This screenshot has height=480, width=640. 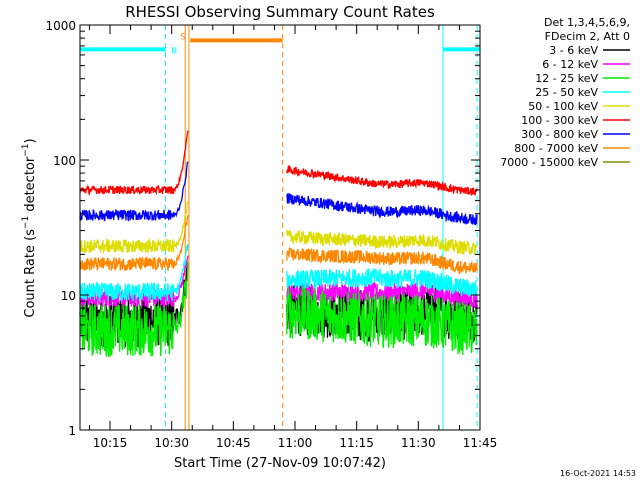 I want to click on legend-label: 25 - 50 keV, so click(x=566, y=92).